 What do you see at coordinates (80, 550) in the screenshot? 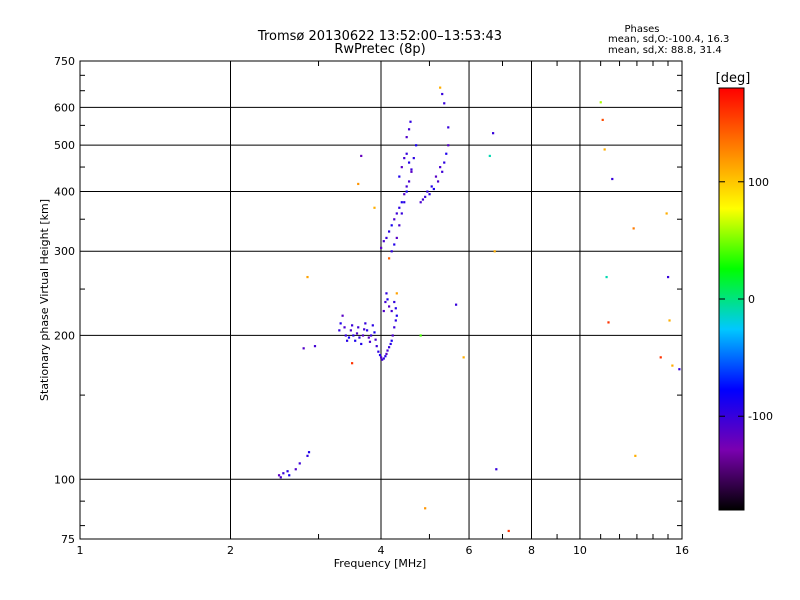
I see `x-tick-label: 1` at bounding box center [80, 550].